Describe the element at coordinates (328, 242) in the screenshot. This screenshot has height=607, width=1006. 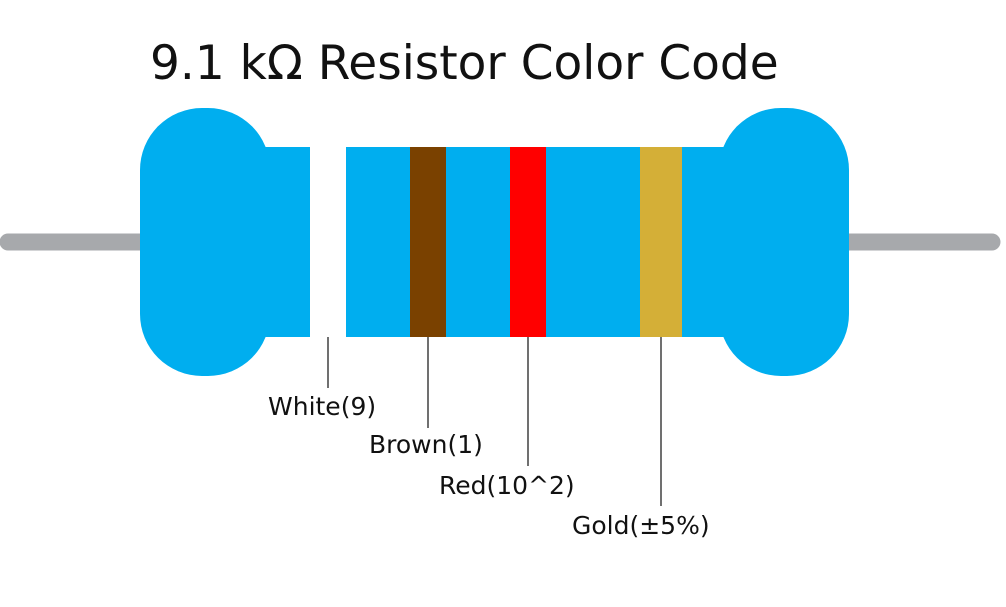
I see `band-white` at that location.